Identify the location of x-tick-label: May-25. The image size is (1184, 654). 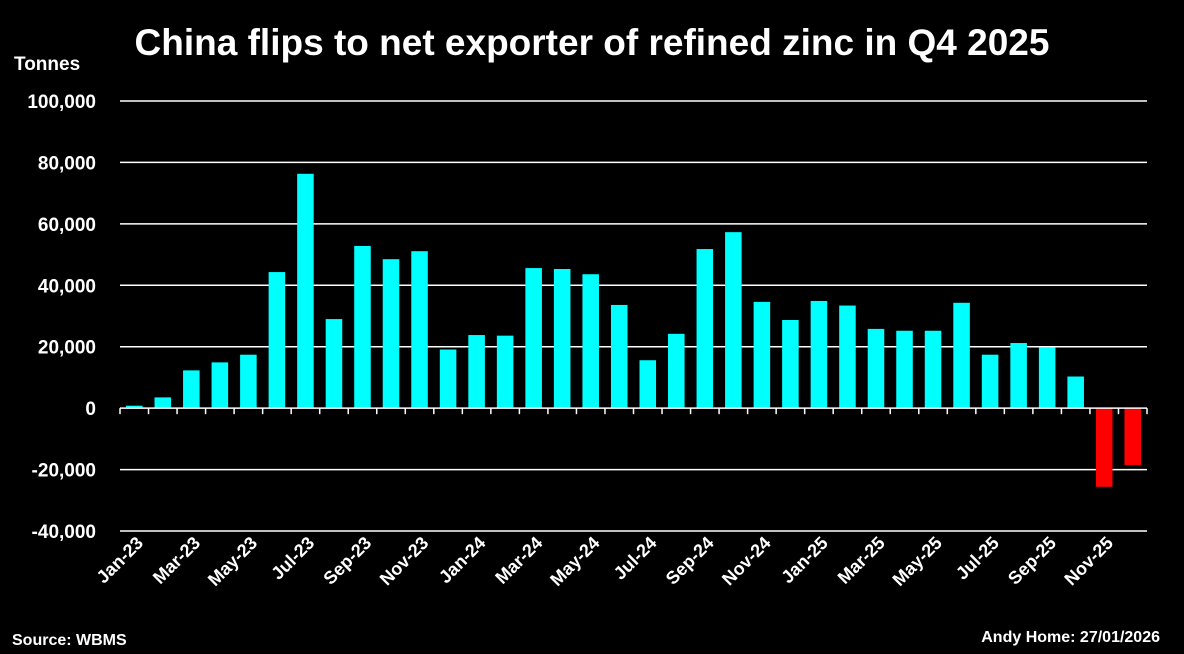
(917, 561).